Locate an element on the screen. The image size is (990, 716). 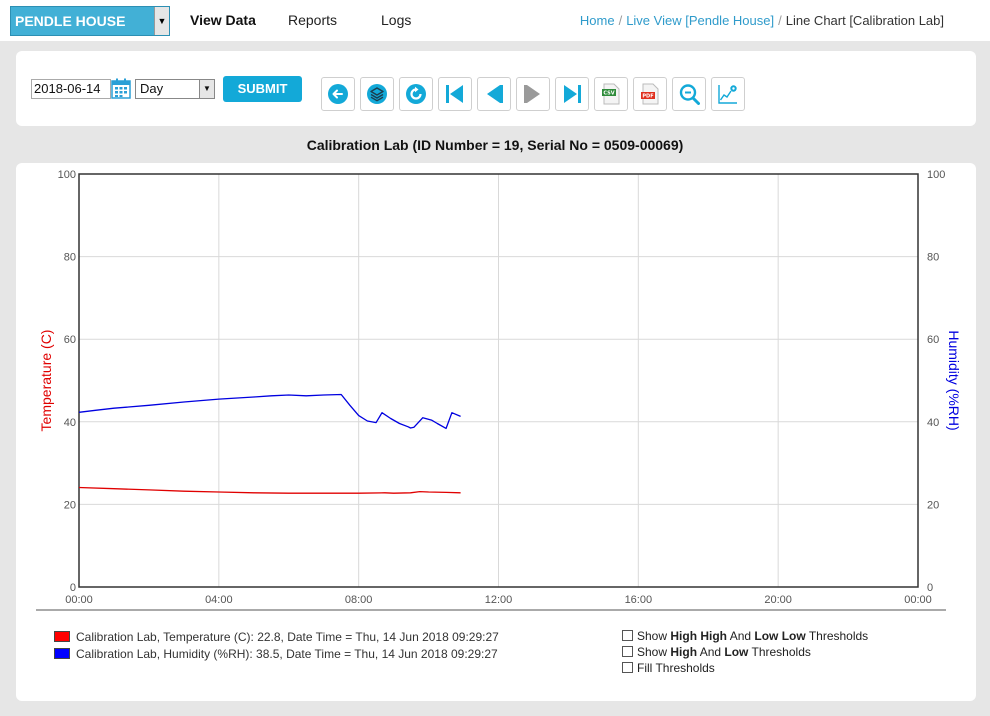
y-tick-label-right: 80 is located at coordinates (933, 258).